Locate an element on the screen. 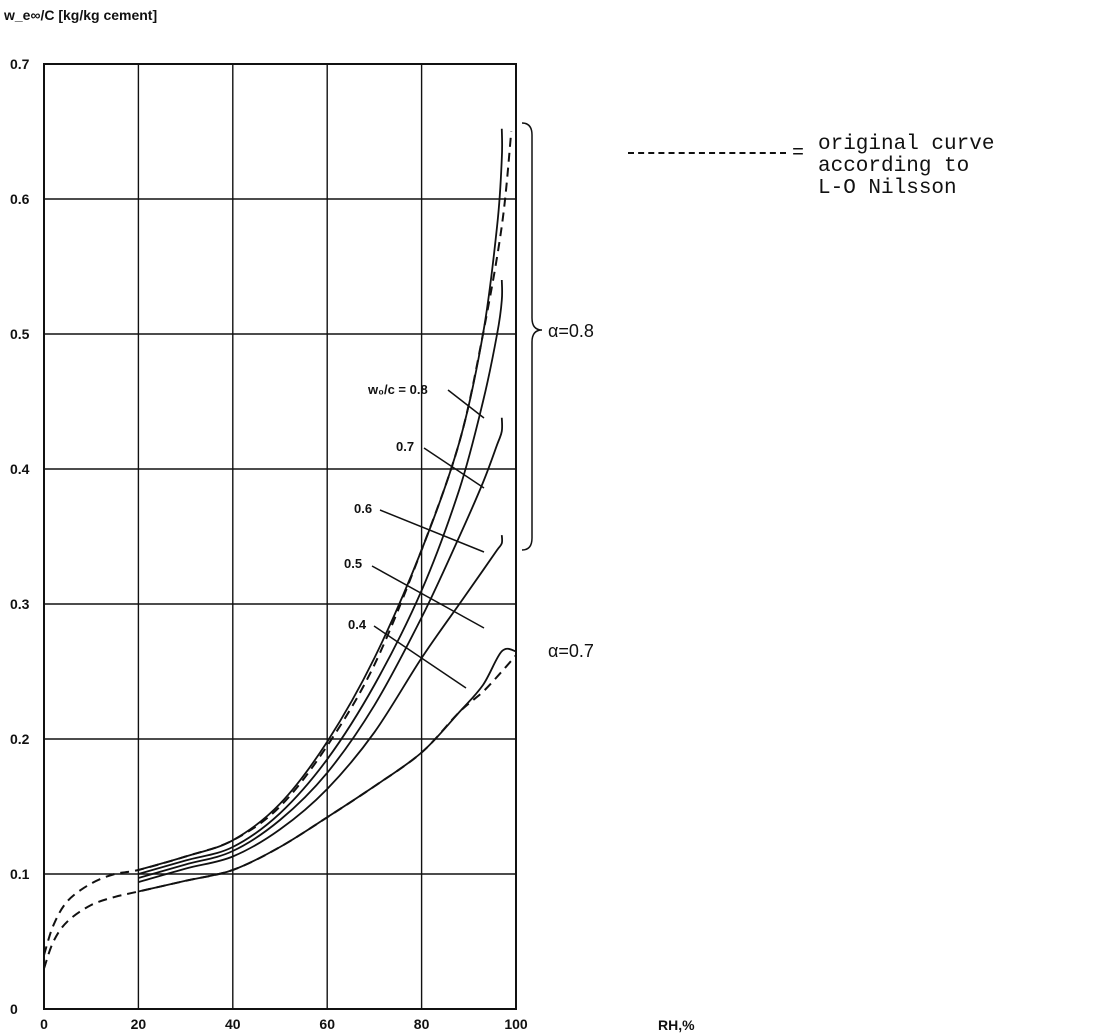  y-tick-0.3: 0.3 is located at coordinates (20, 604).